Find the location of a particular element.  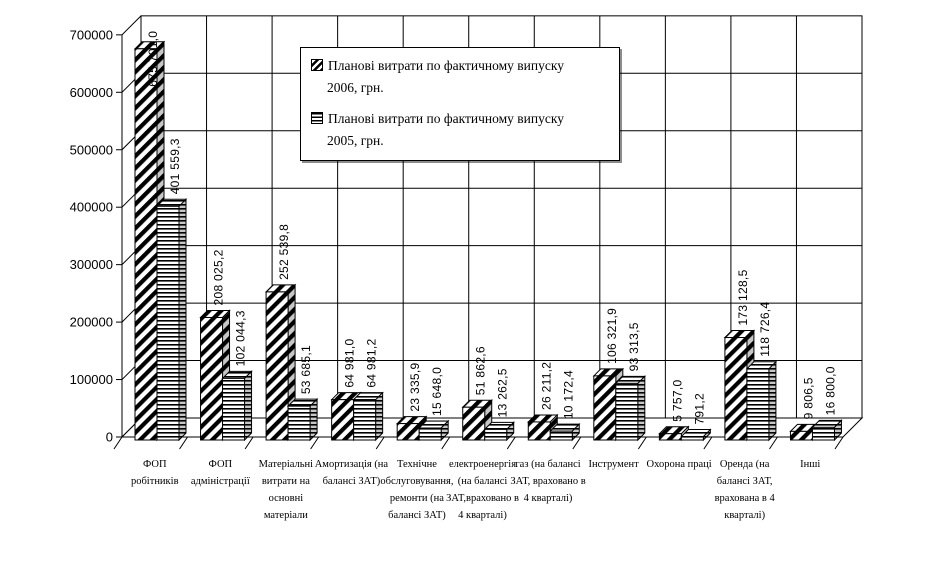

legend-marker-diagonal-hatch-icon is located at coordinates (317, 65).